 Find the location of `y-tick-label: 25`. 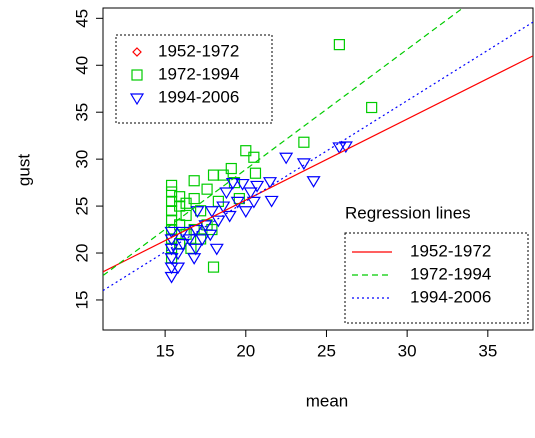

y-tick-label: 25 is located at coordinates (81, 206).